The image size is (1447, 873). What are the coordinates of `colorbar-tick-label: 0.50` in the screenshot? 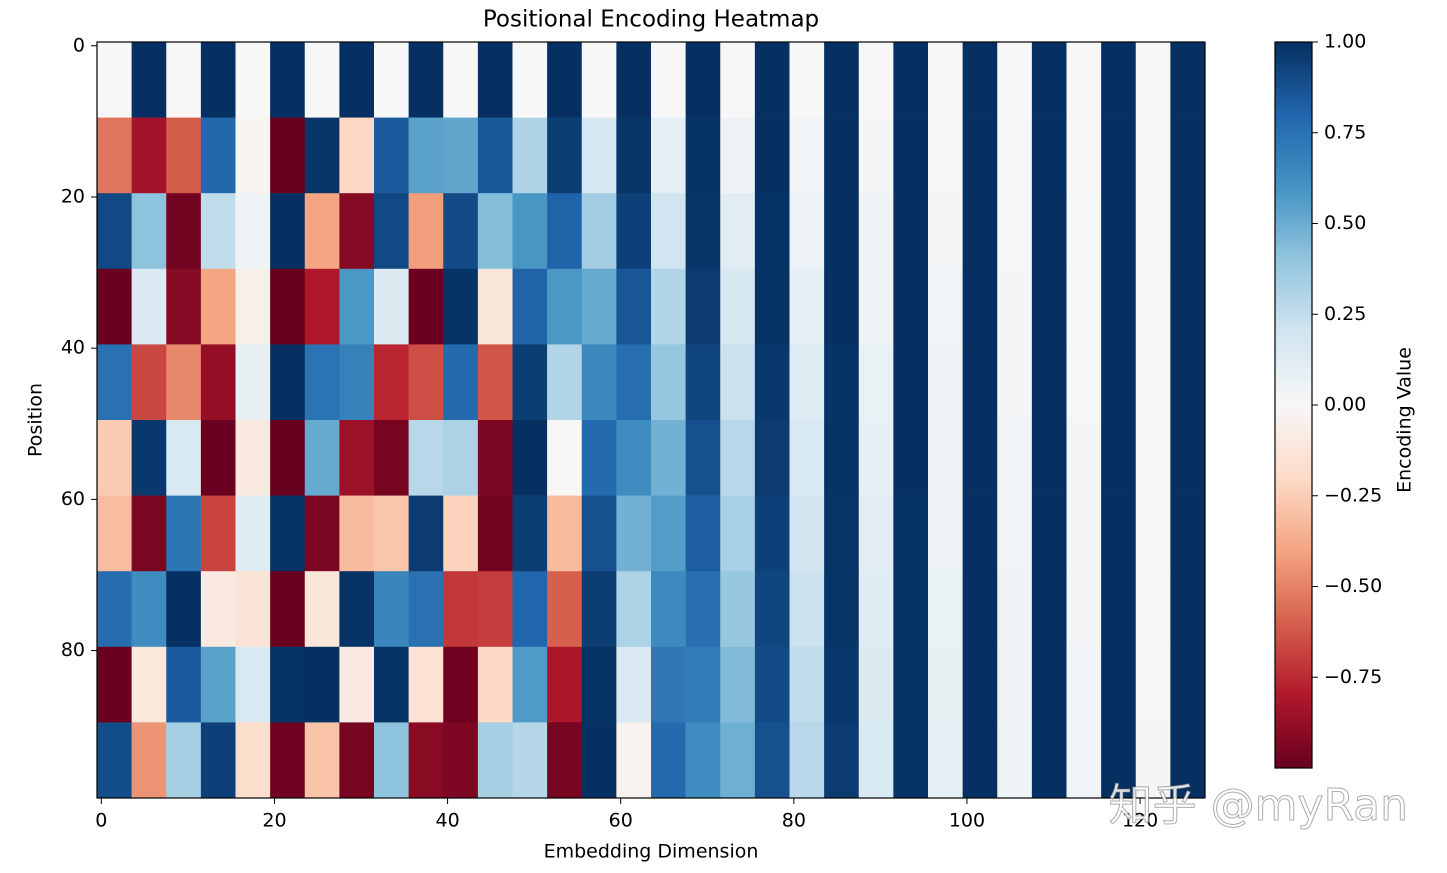 It's located at (1345, 223).